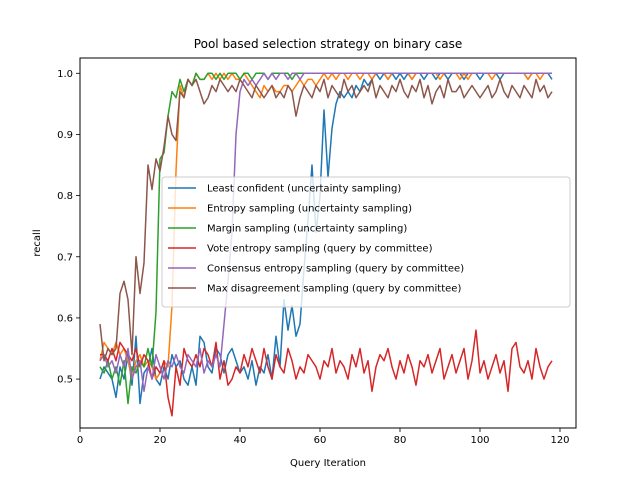 The width and height of the screenshot is (640, 480). I want to click on y-axis: 0.5 0.6 0.7 0.8 0.9 1.0, so click(68, 227).